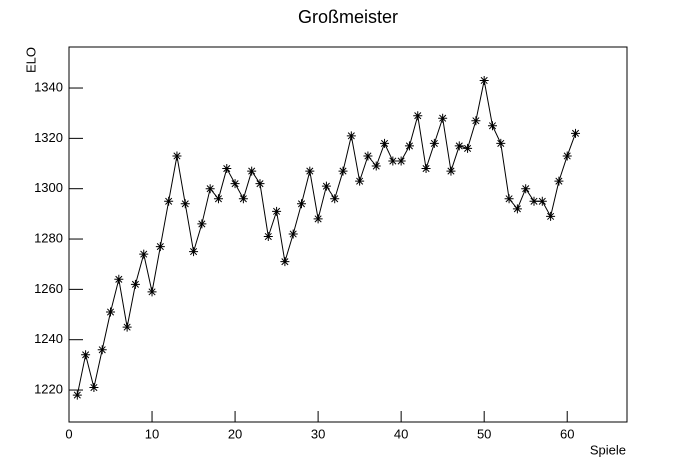 The height and width of the screenshot is (472, 696). What do you see at coordinates (152, 433) in the screenshot?
I see `x-tick-label: 10` at bounding box center [152, 433].